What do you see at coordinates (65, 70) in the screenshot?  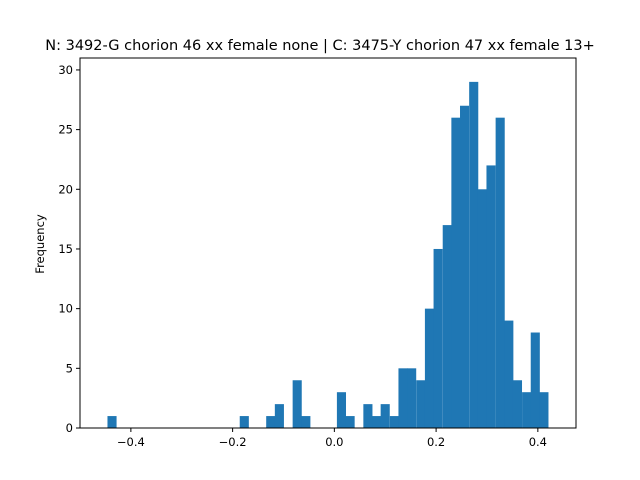 I see `y-tick-label: 30` at bounding box center [65, 70].